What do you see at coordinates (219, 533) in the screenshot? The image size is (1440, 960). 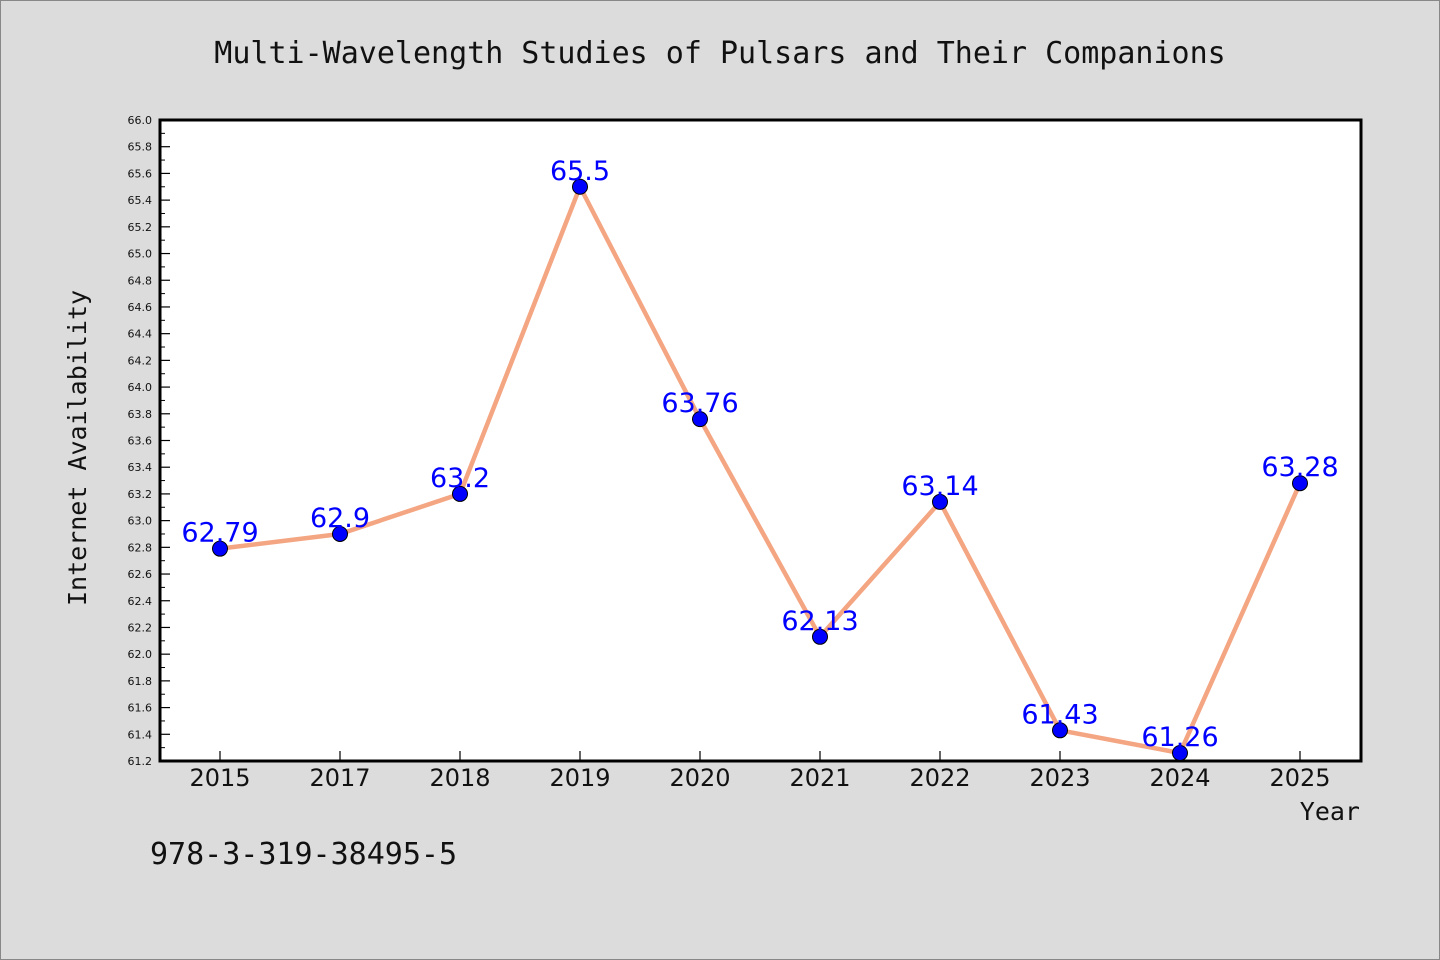 I see `data-label: 62.79` at bounding box center [219, 533].